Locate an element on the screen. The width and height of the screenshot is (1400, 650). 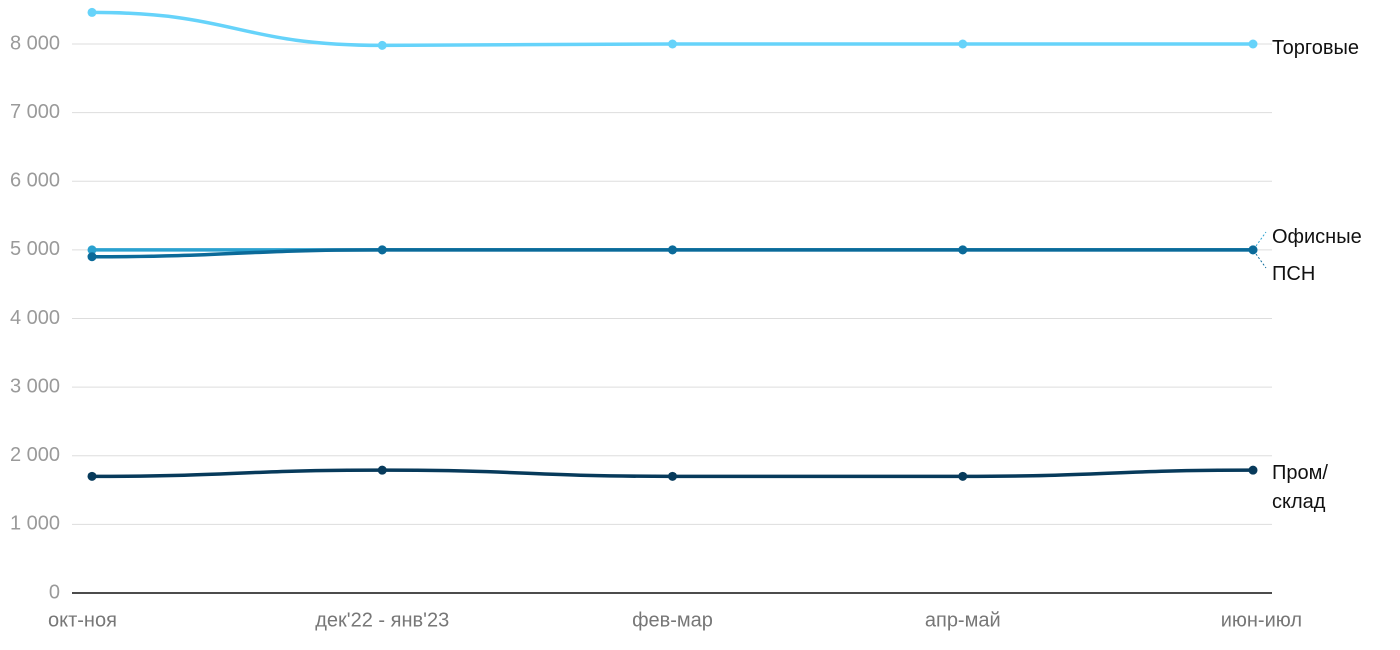
y-tick-label: 2 000 is located at coordinates (35, 455).